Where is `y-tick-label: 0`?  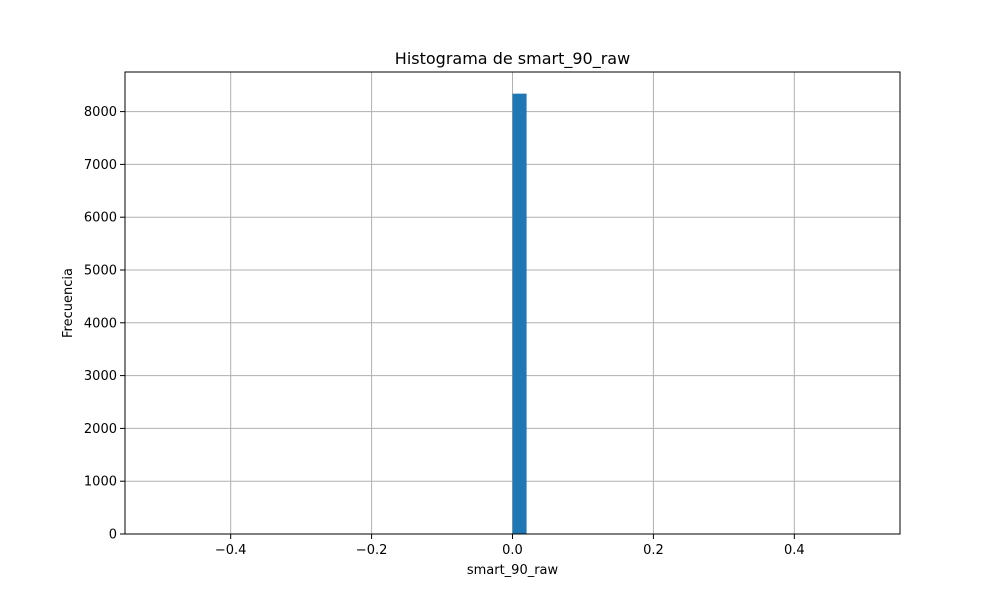 y-tick-label: 0 is located at coordinates (113, 535).